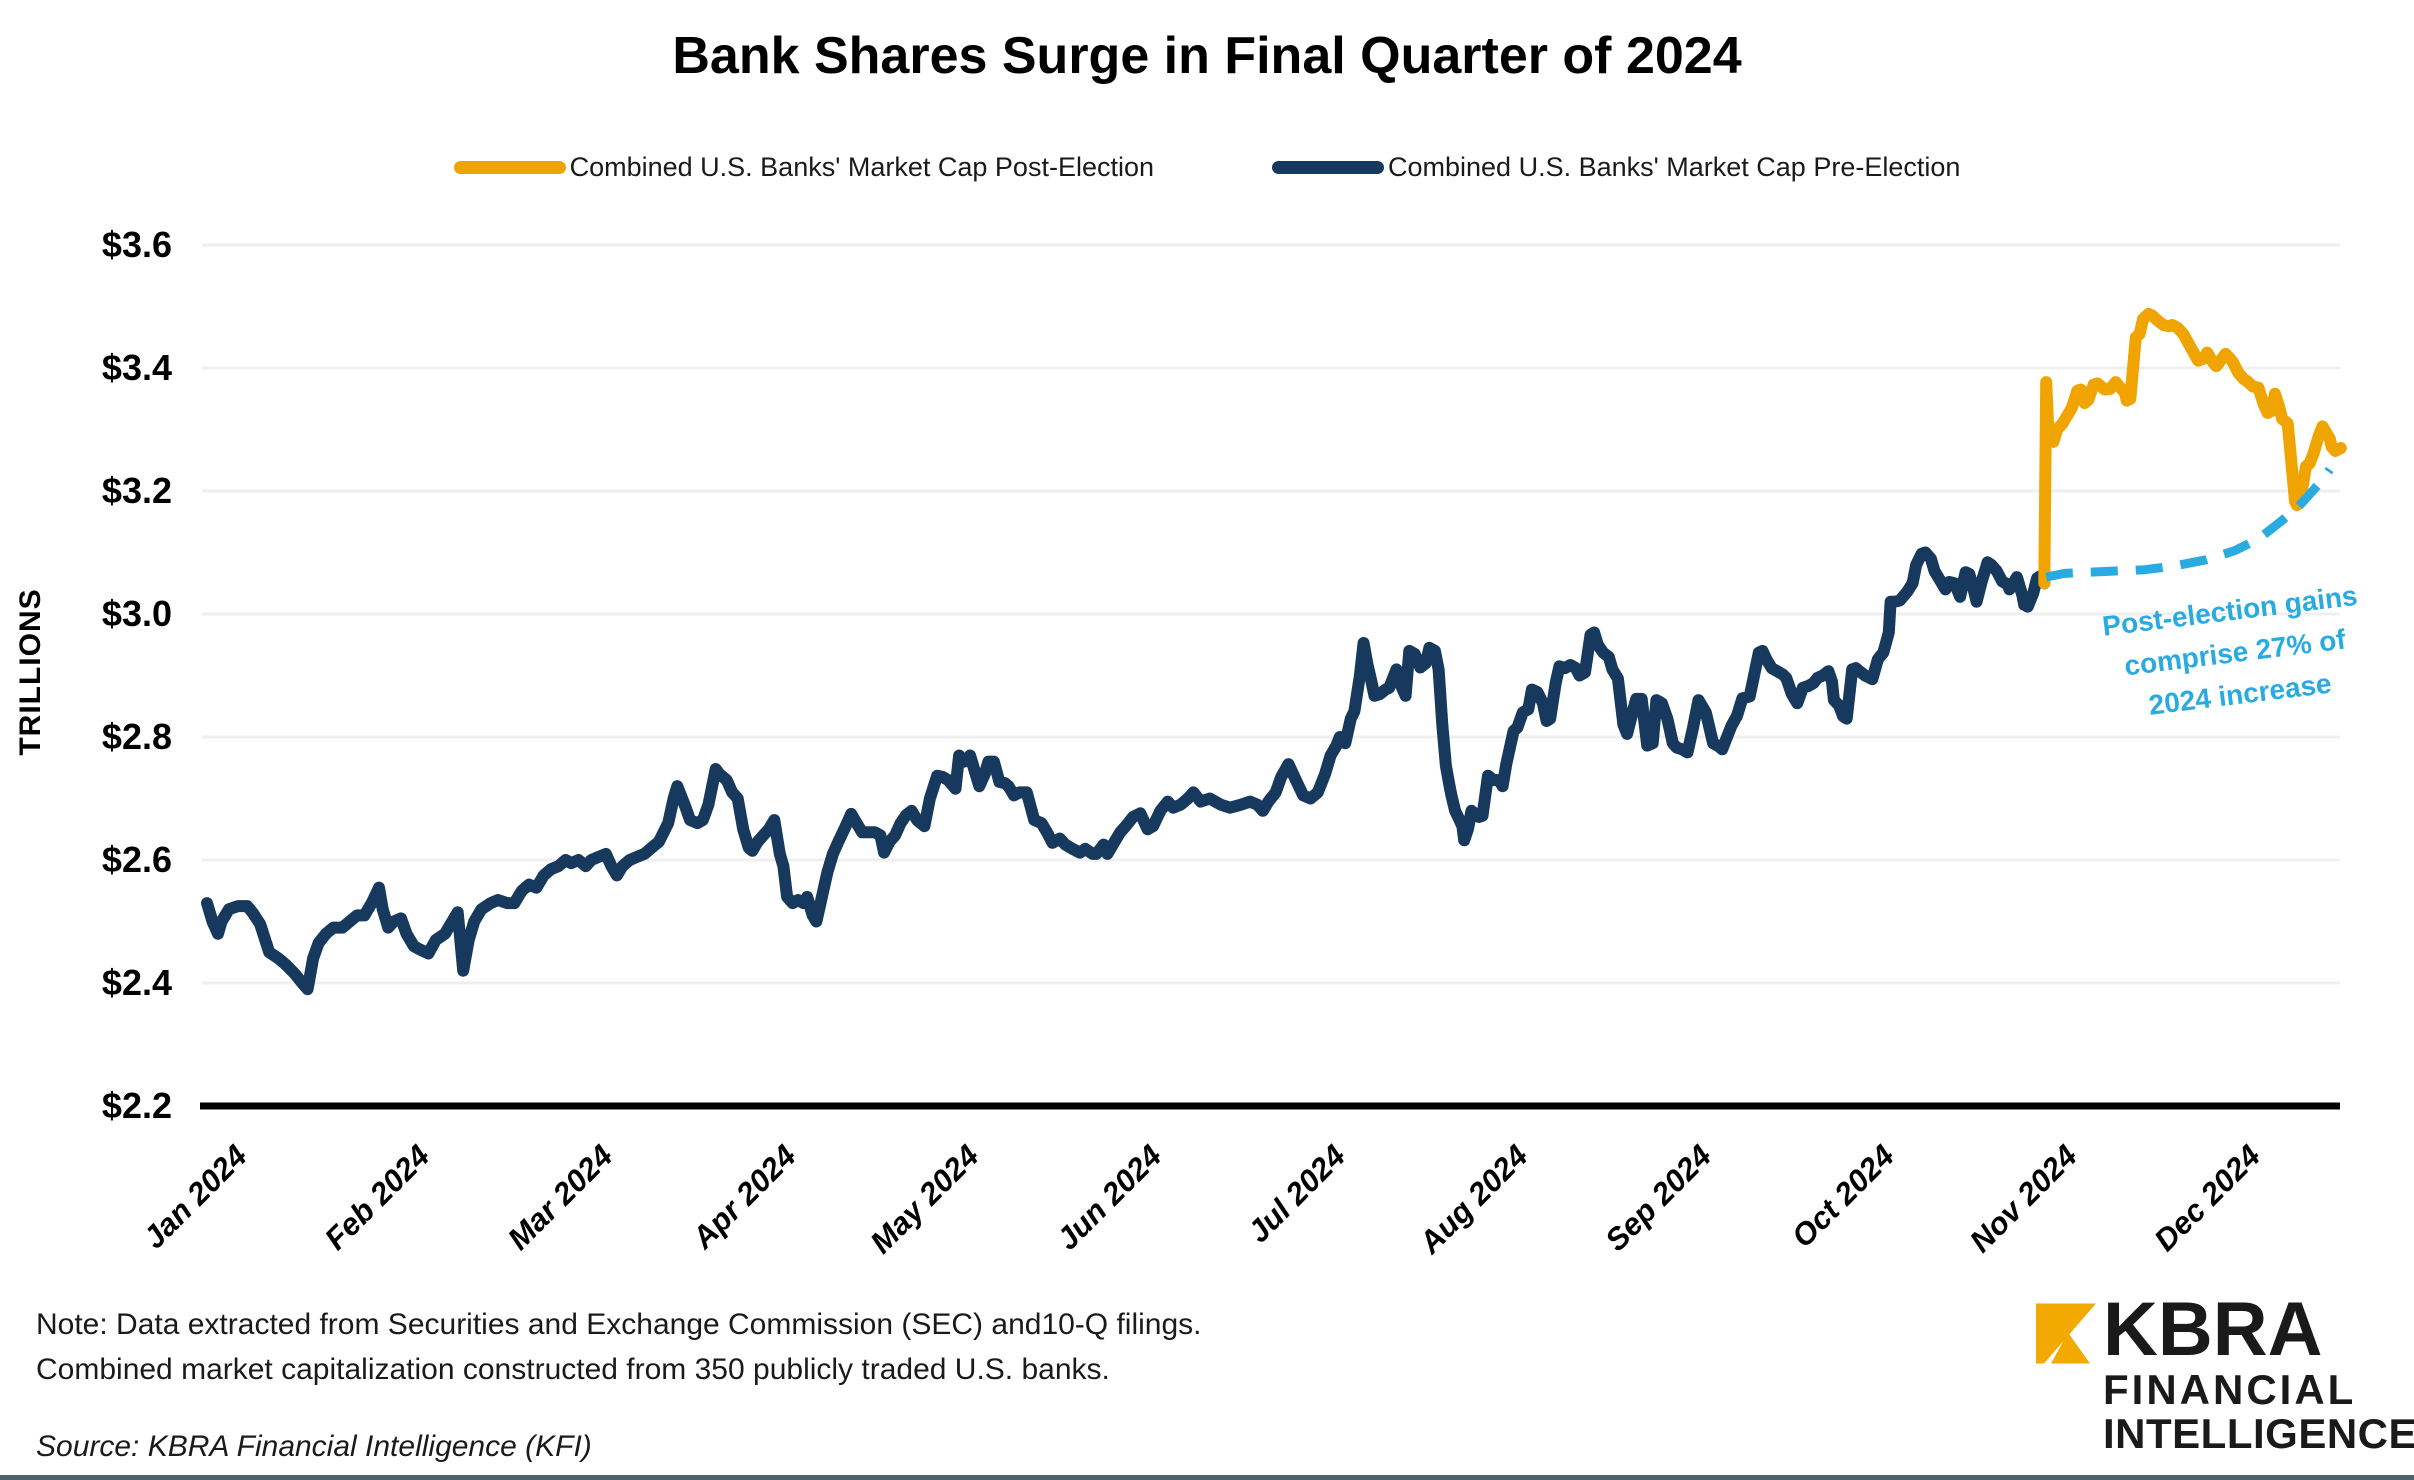 The height and width of the screenshot is (1480, 2414). What do you see at coordinates (2066, 1333) in the screenshot?
I see `kbra-logo-icon` at bounding box center [2066, 1333].